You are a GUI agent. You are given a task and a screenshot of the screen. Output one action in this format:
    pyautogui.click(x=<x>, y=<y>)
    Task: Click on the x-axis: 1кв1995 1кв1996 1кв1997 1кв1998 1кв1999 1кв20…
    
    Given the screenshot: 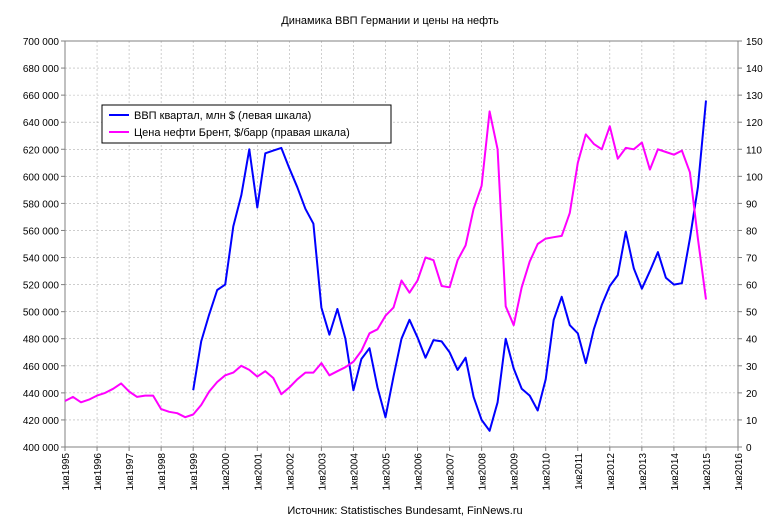 What is the action you would take?
    pyautogui.click(x=403, y=469)
    